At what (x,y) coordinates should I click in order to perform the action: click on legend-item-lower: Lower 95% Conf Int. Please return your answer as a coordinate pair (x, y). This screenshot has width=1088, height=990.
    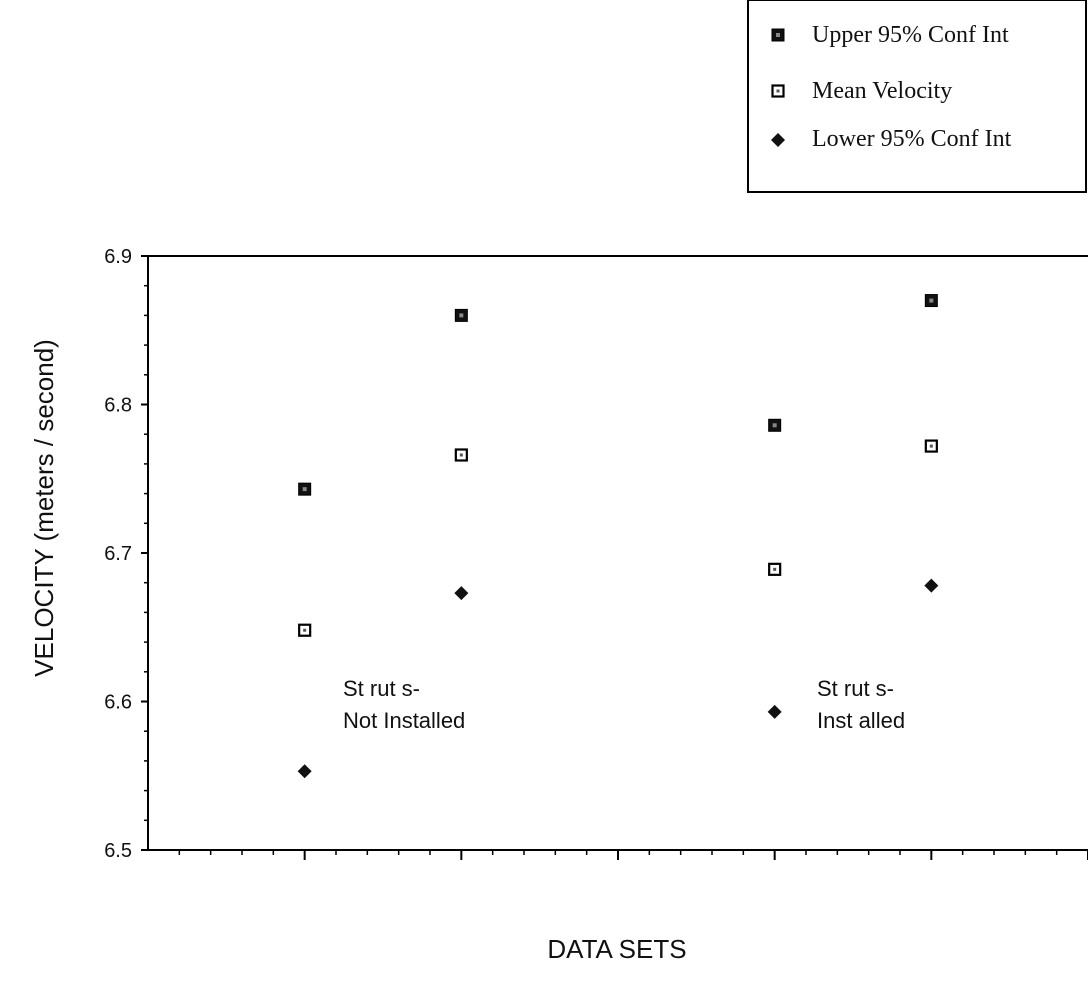
    Looking at the image, I should click on (891, 139).